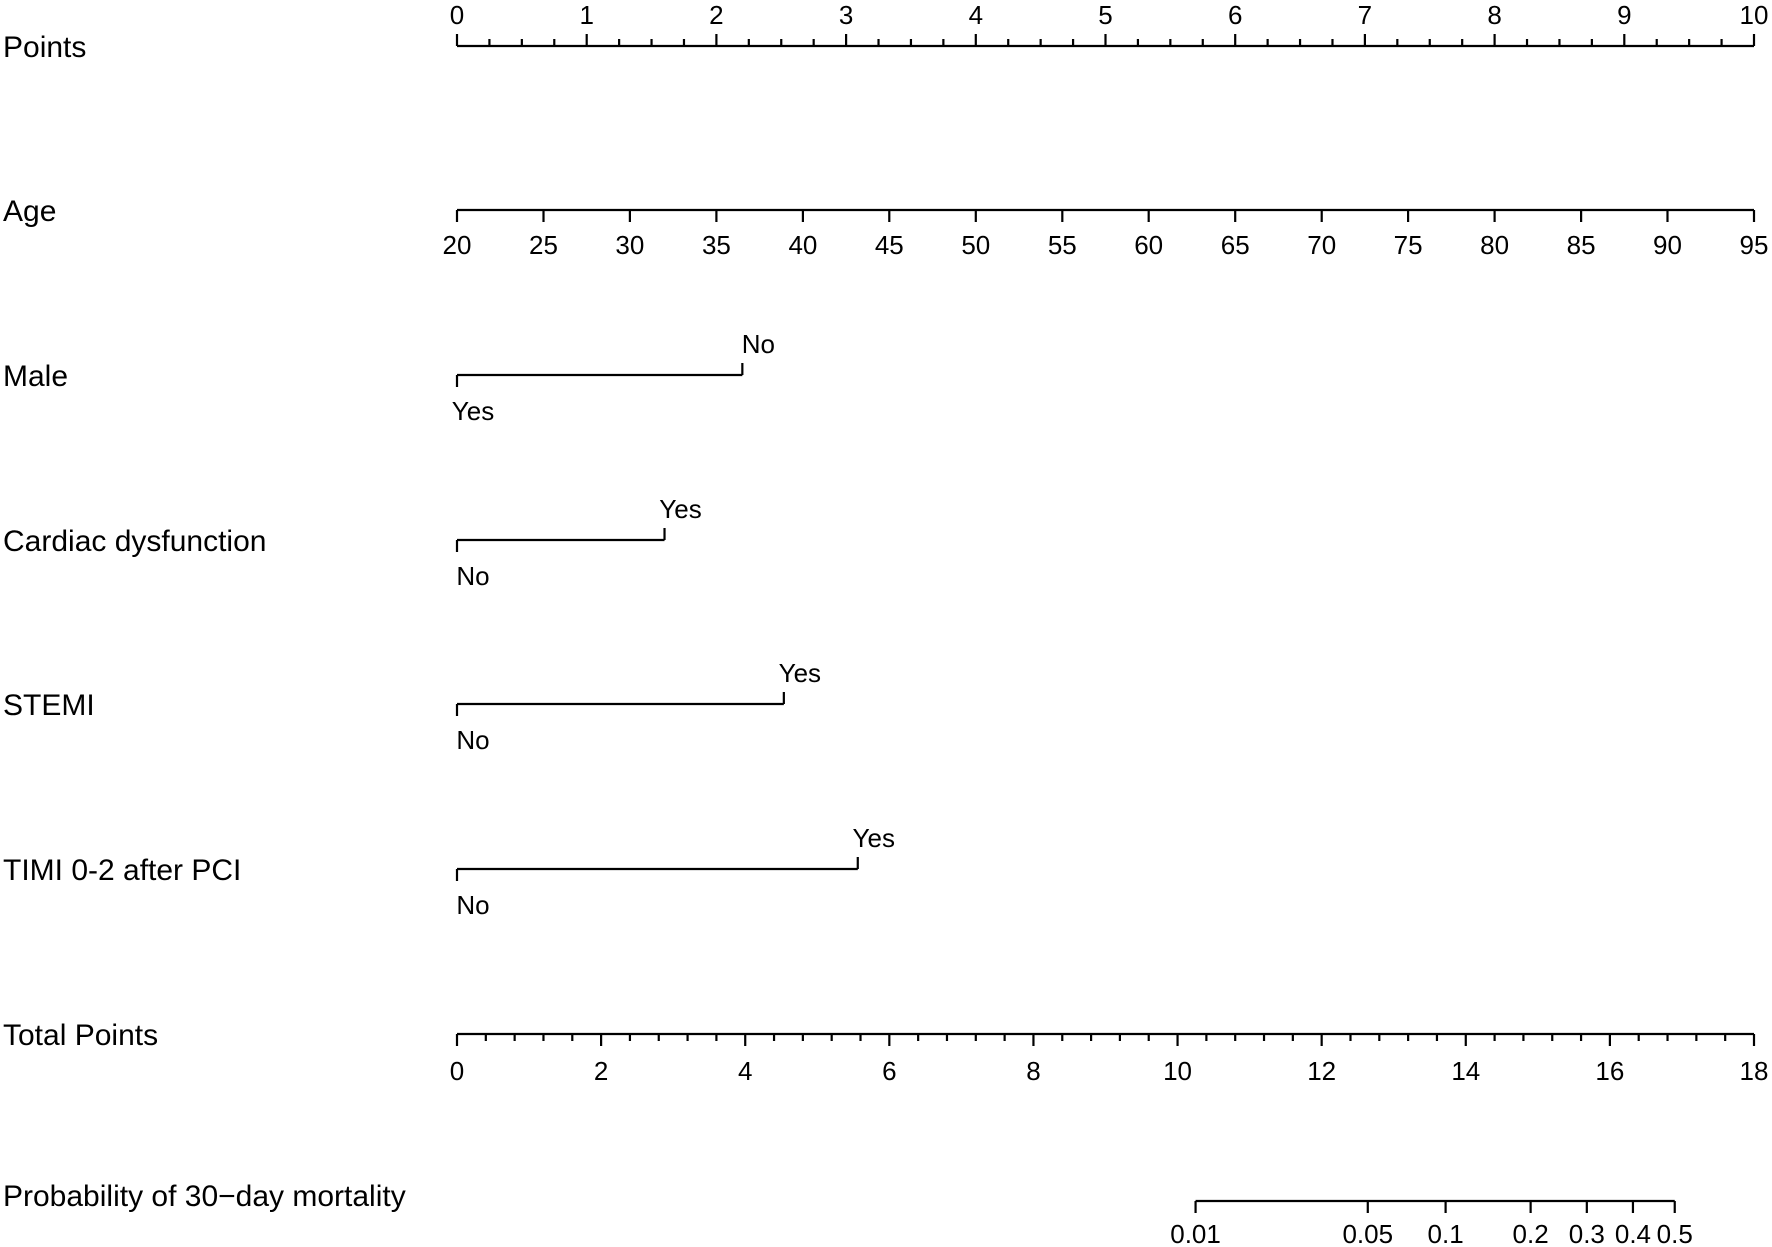 The width and height of the screenshot is (1772, 1247). Describe the element at coordinates (49, 705) in the screenshot. I see `stemi-label: STEMI` at that location.